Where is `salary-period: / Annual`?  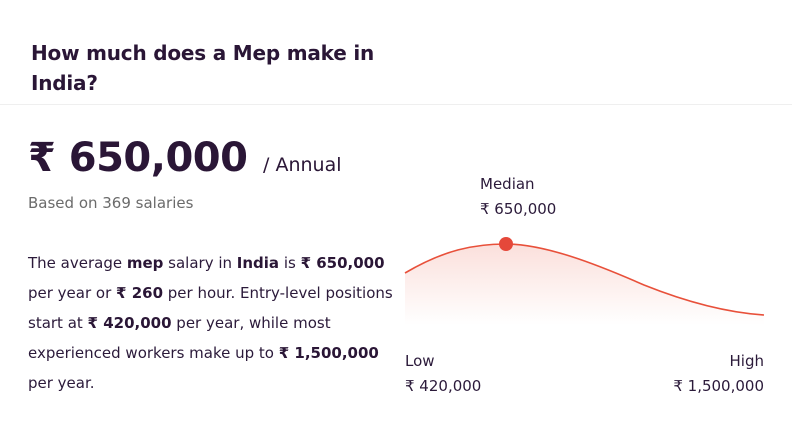 salary-period: / Annual is located at coordinates (302, 165).